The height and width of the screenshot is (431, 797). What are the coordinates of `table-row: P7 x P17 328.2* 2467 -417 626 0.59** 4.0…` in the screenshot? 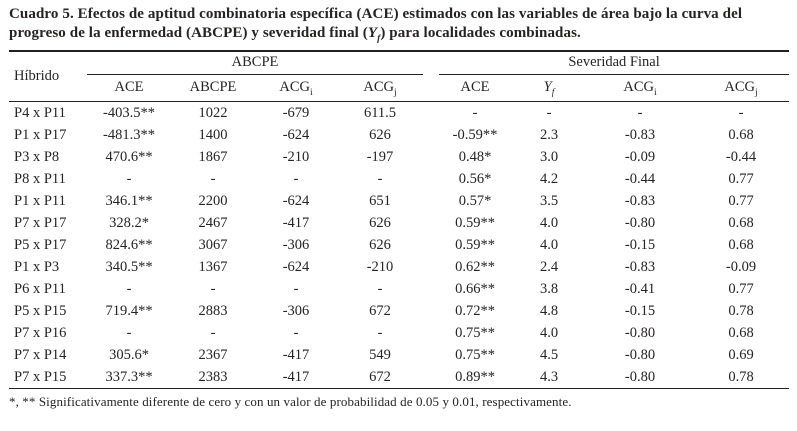 It's located at (399, 223).